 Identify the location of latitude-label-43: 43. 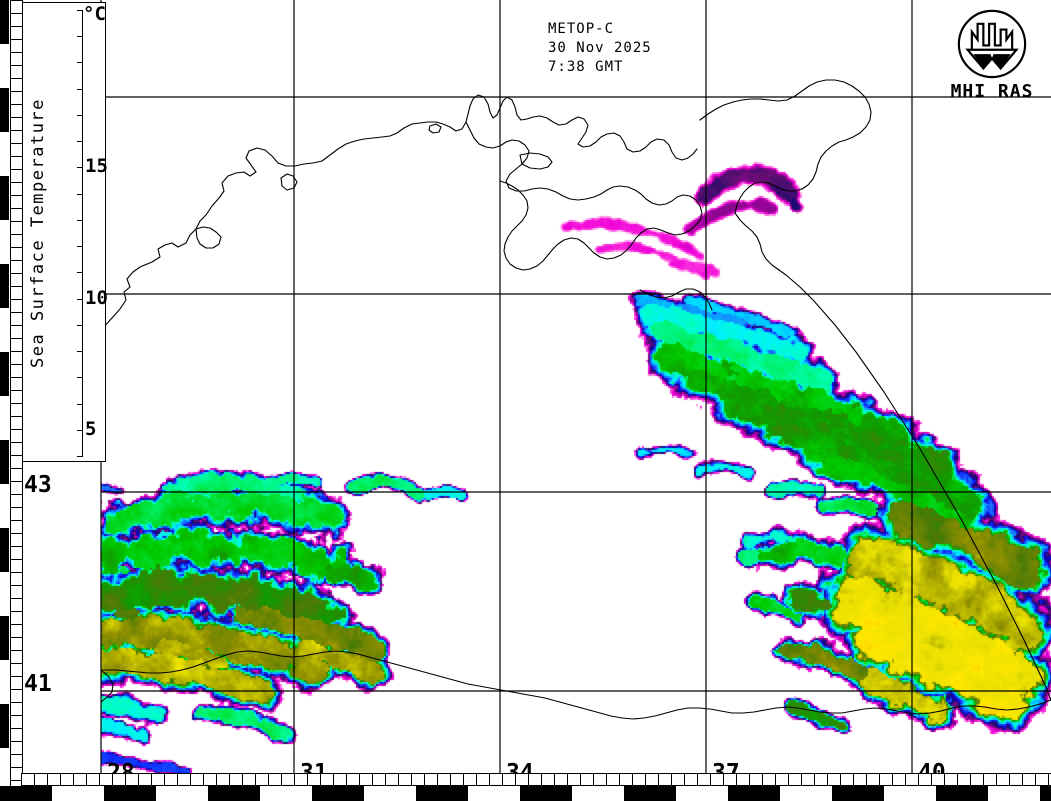
(38, 485).